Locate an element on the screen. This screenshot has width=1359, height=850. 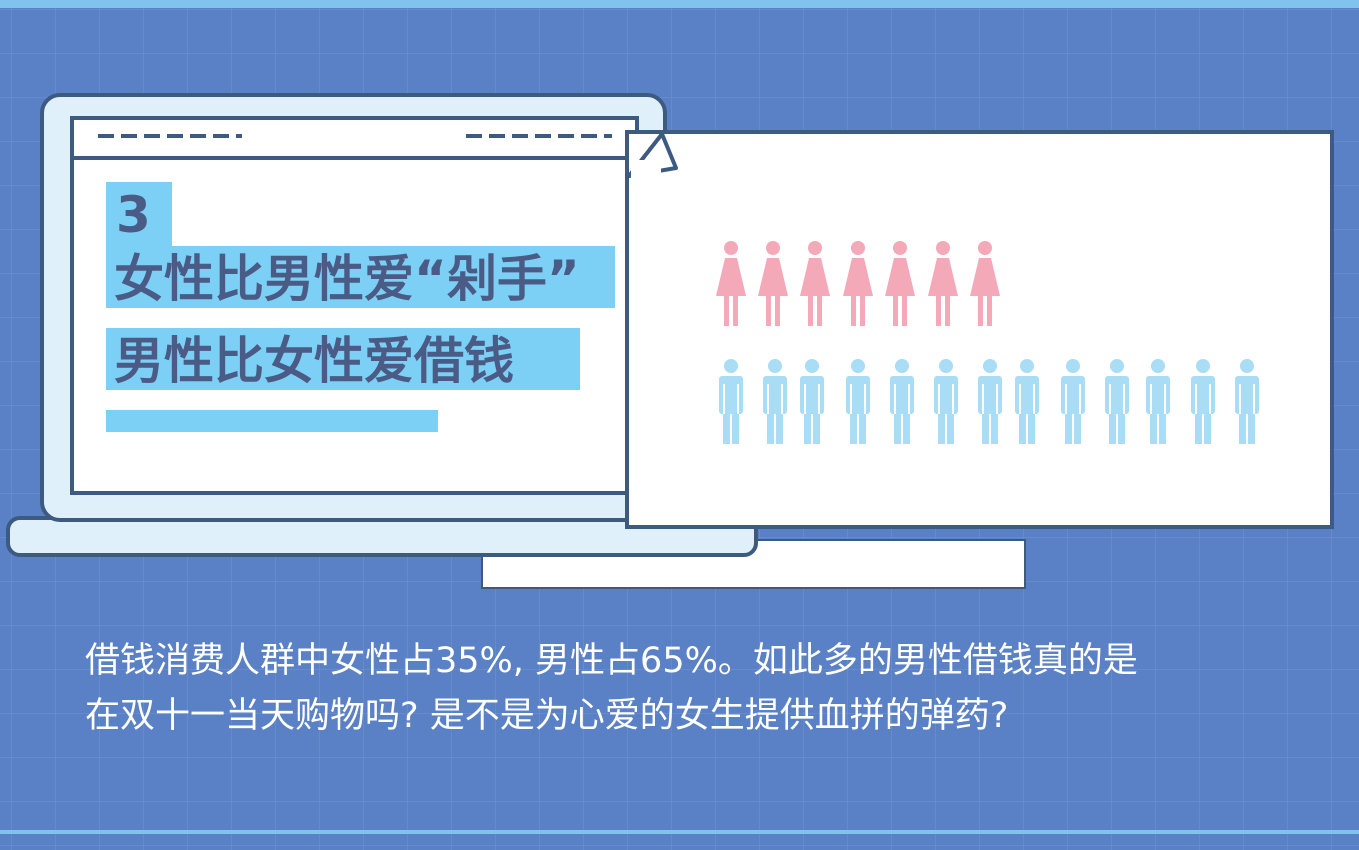
bottom-border is located at coordinates (679, 832).